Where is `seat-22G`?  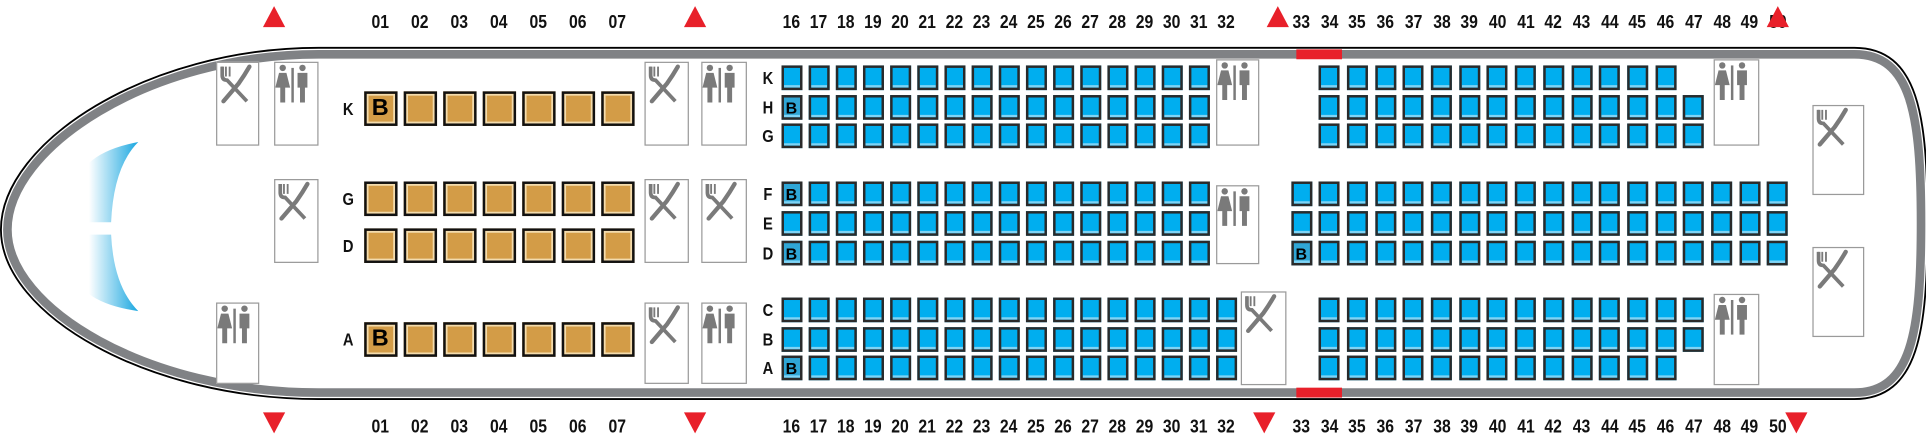 seat-22G is located at coordinates (954, 136).